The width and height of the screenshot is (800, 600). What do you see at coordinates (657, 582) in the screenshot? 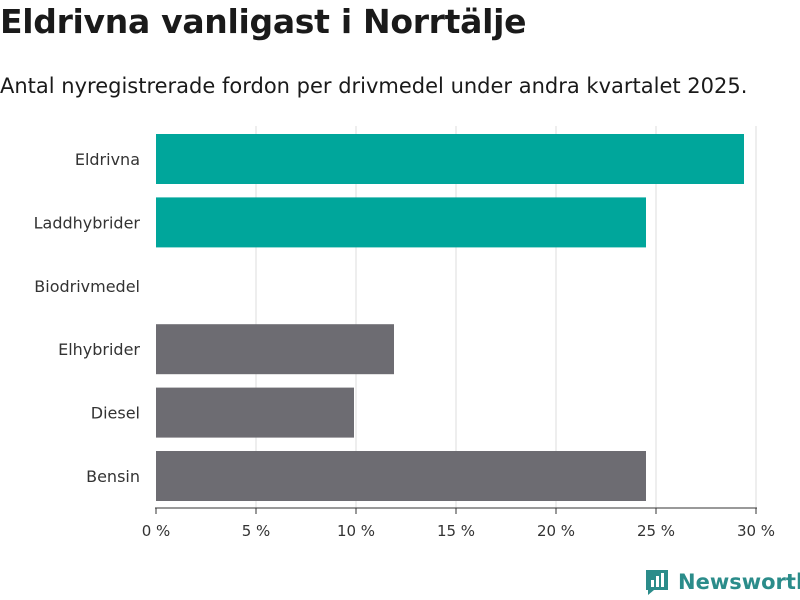
I see `newsworthy-logo-icon` at bounding box center [657, 582].